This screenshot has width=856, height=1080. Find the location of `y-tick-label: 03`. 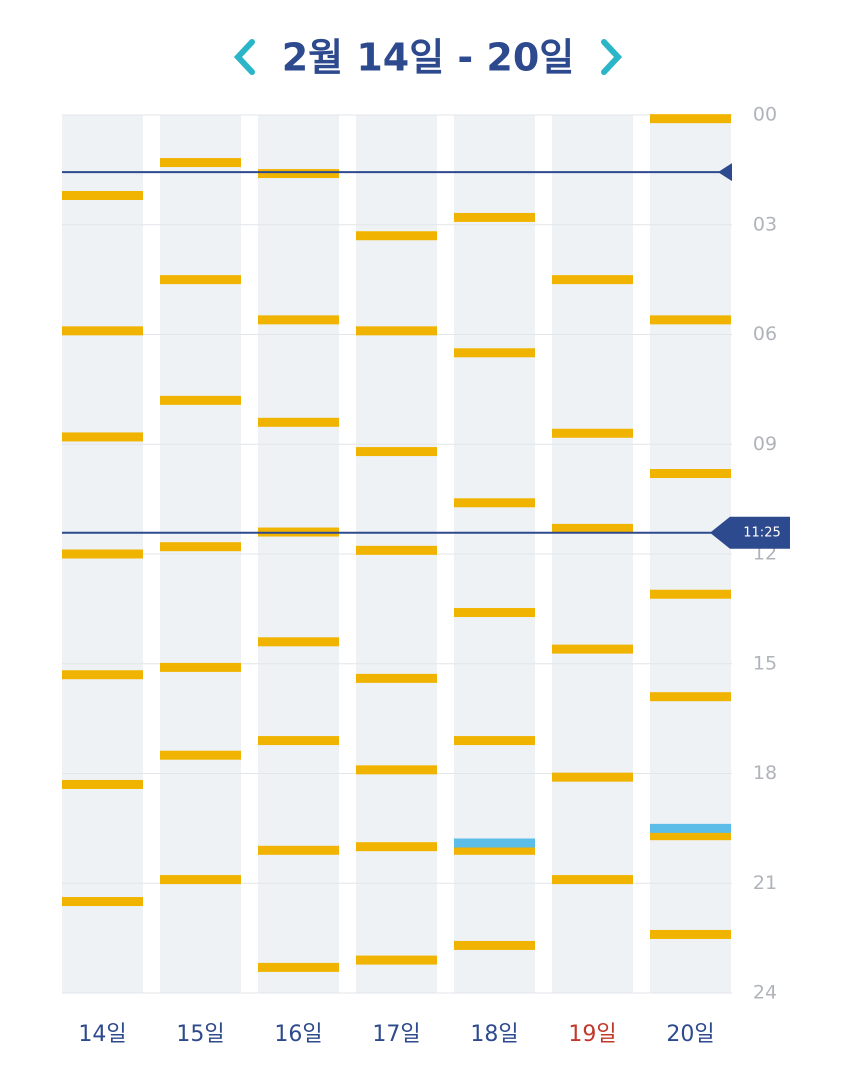

y-tick-label: 03 is located at coordinates (765, 224).